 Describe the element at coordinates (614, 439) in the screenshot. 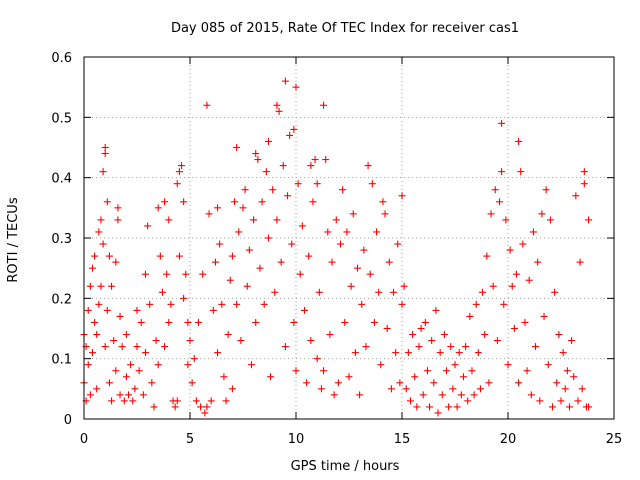

I see `x-tick-label: 25` at that location.